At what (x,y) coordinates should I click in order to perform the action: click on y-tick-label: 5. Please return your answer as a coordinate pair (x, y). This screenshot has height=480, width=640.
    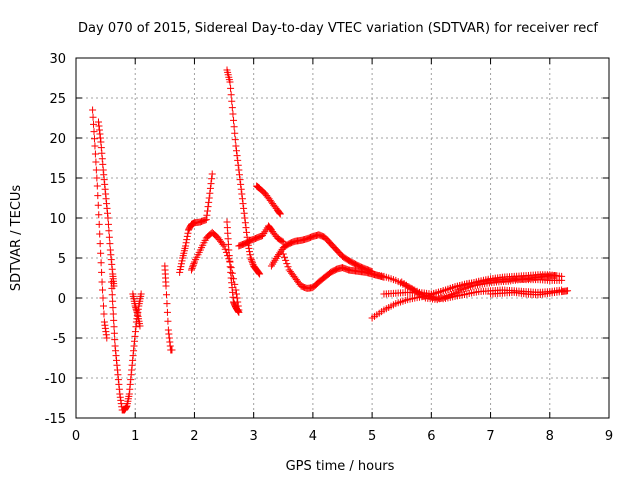
    Looking at the image, I should click on (62, 259).